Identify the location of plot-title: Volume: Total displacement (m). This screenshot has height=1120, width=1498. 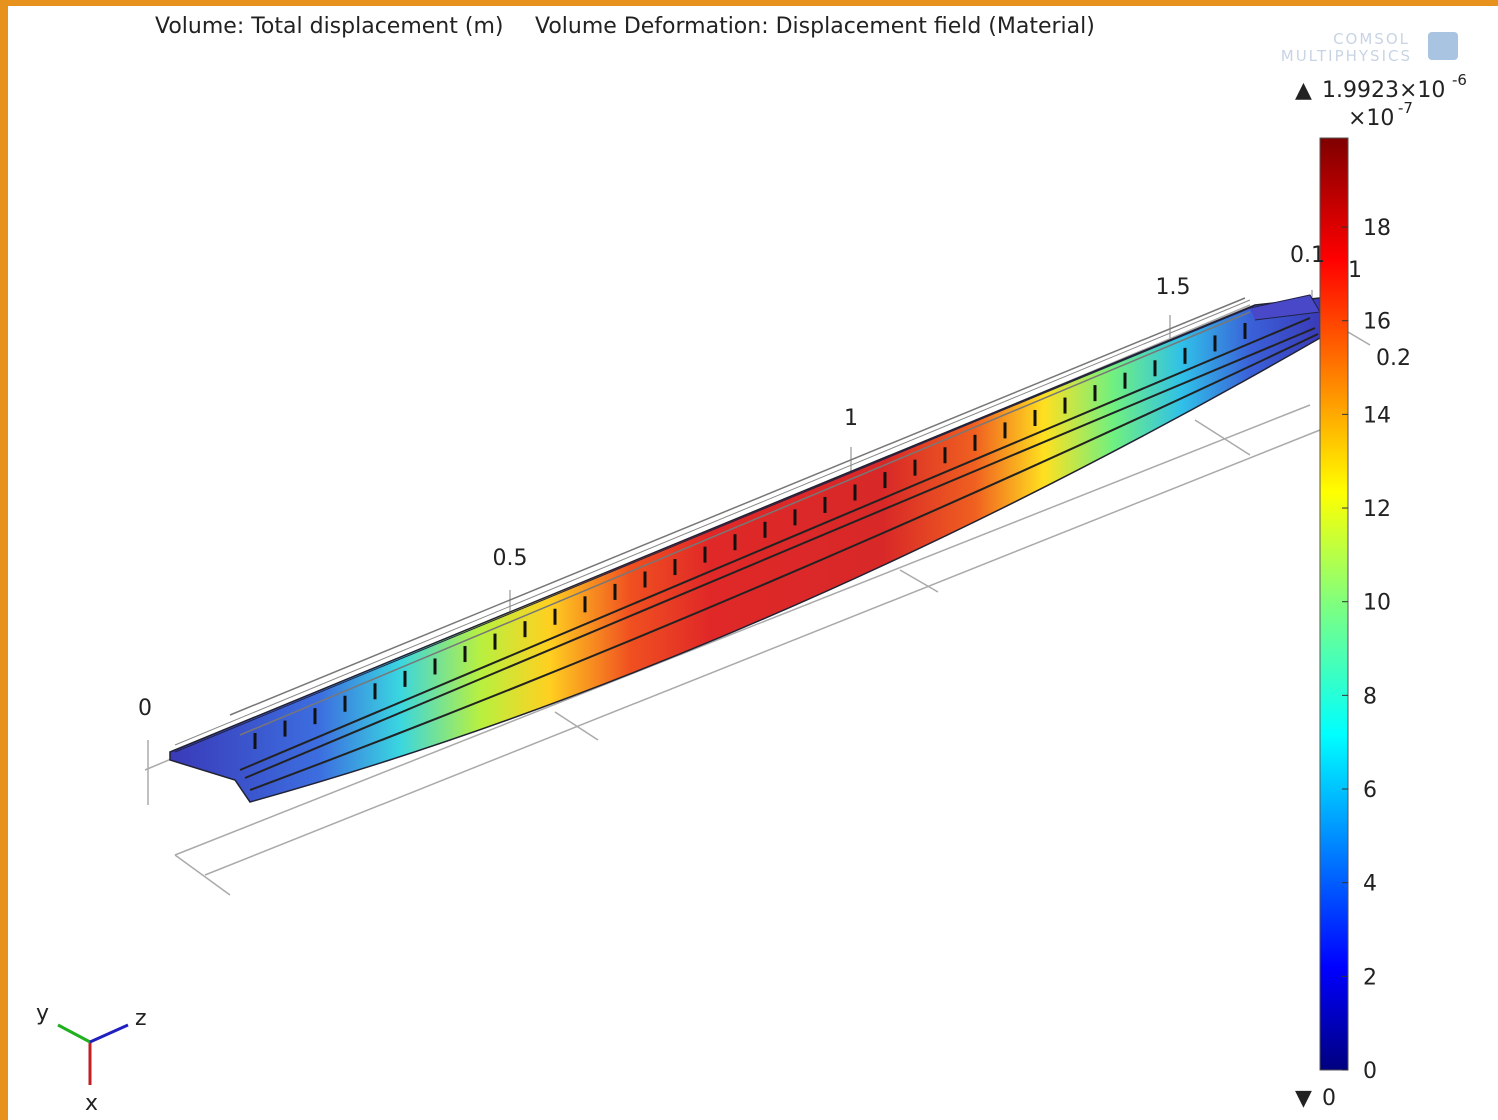
(329, 26).